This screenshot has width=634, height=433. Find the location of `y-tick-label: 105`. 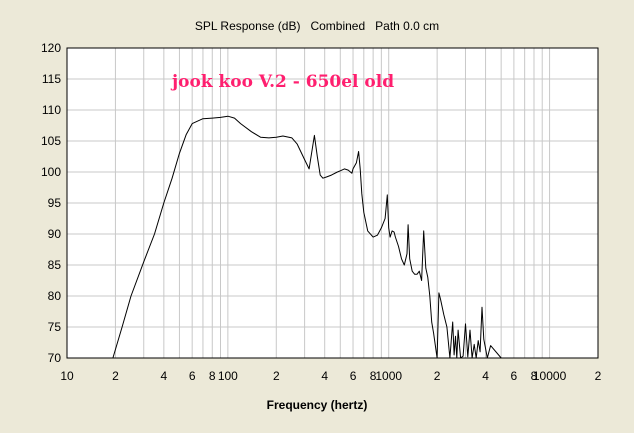

y-tick-label: 105 is located at coordinates (51, 141).